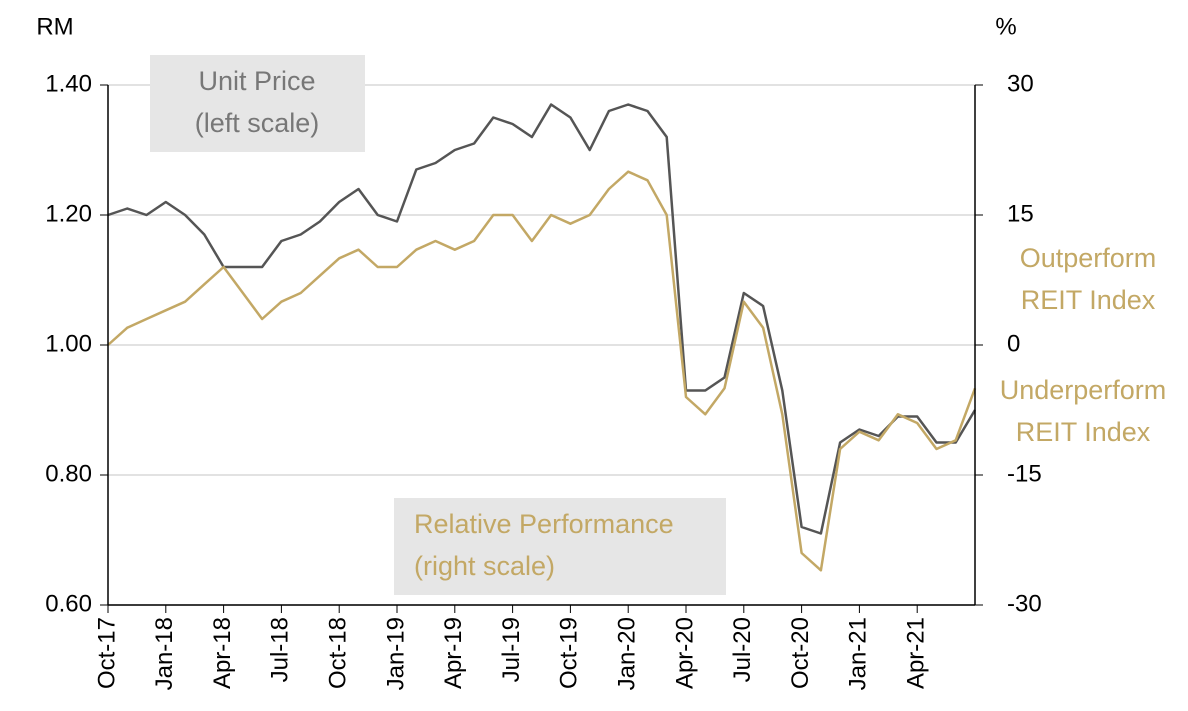  Describe the element at coordinates (257, 123) in the screenshot. I see `annotation: (left scale)` at that location.